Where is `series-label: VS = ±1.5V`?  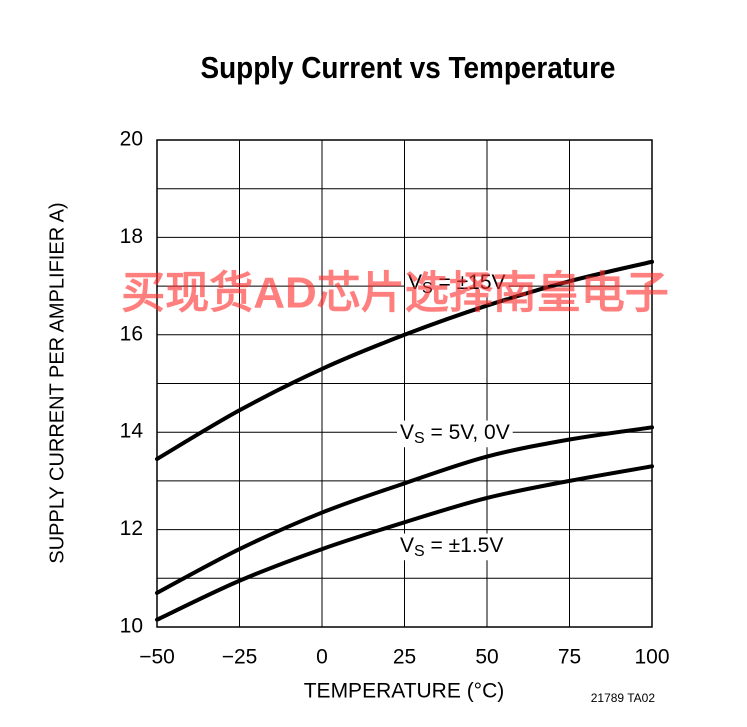 series-label: VS = ±1.5V is located at coordinates (451, 547).